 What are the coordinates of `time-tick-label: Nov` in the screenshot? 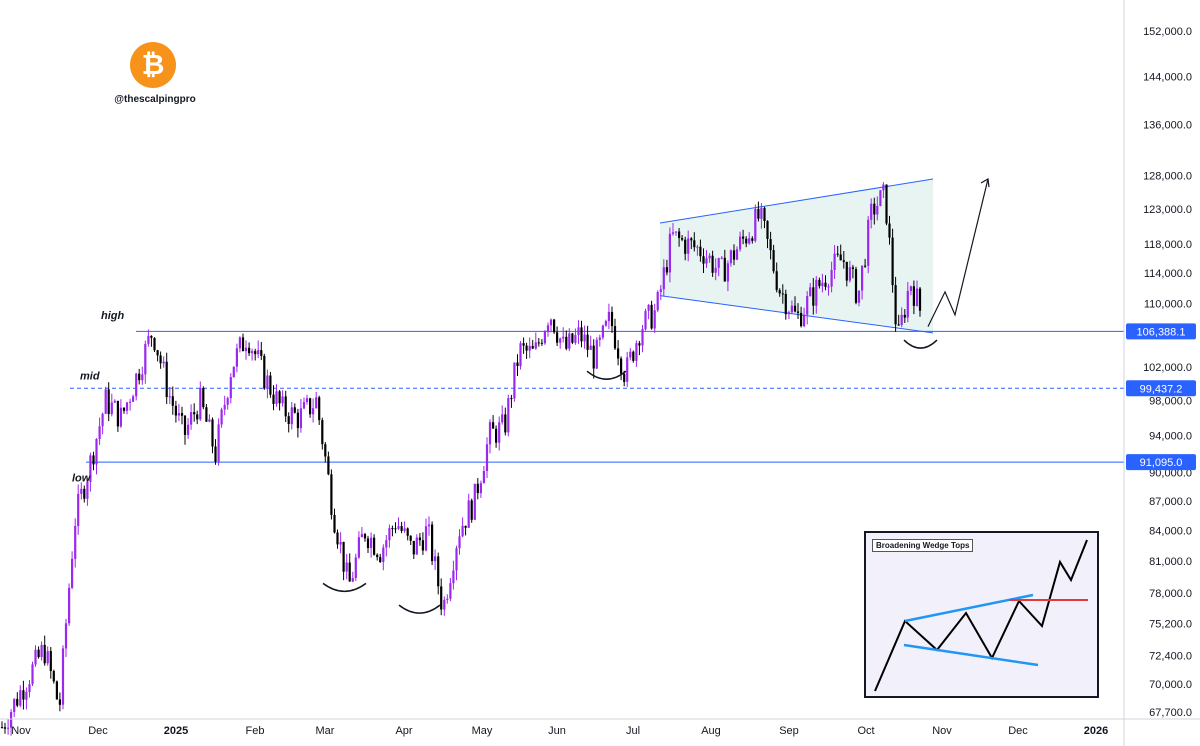 It's located at (942, 731).